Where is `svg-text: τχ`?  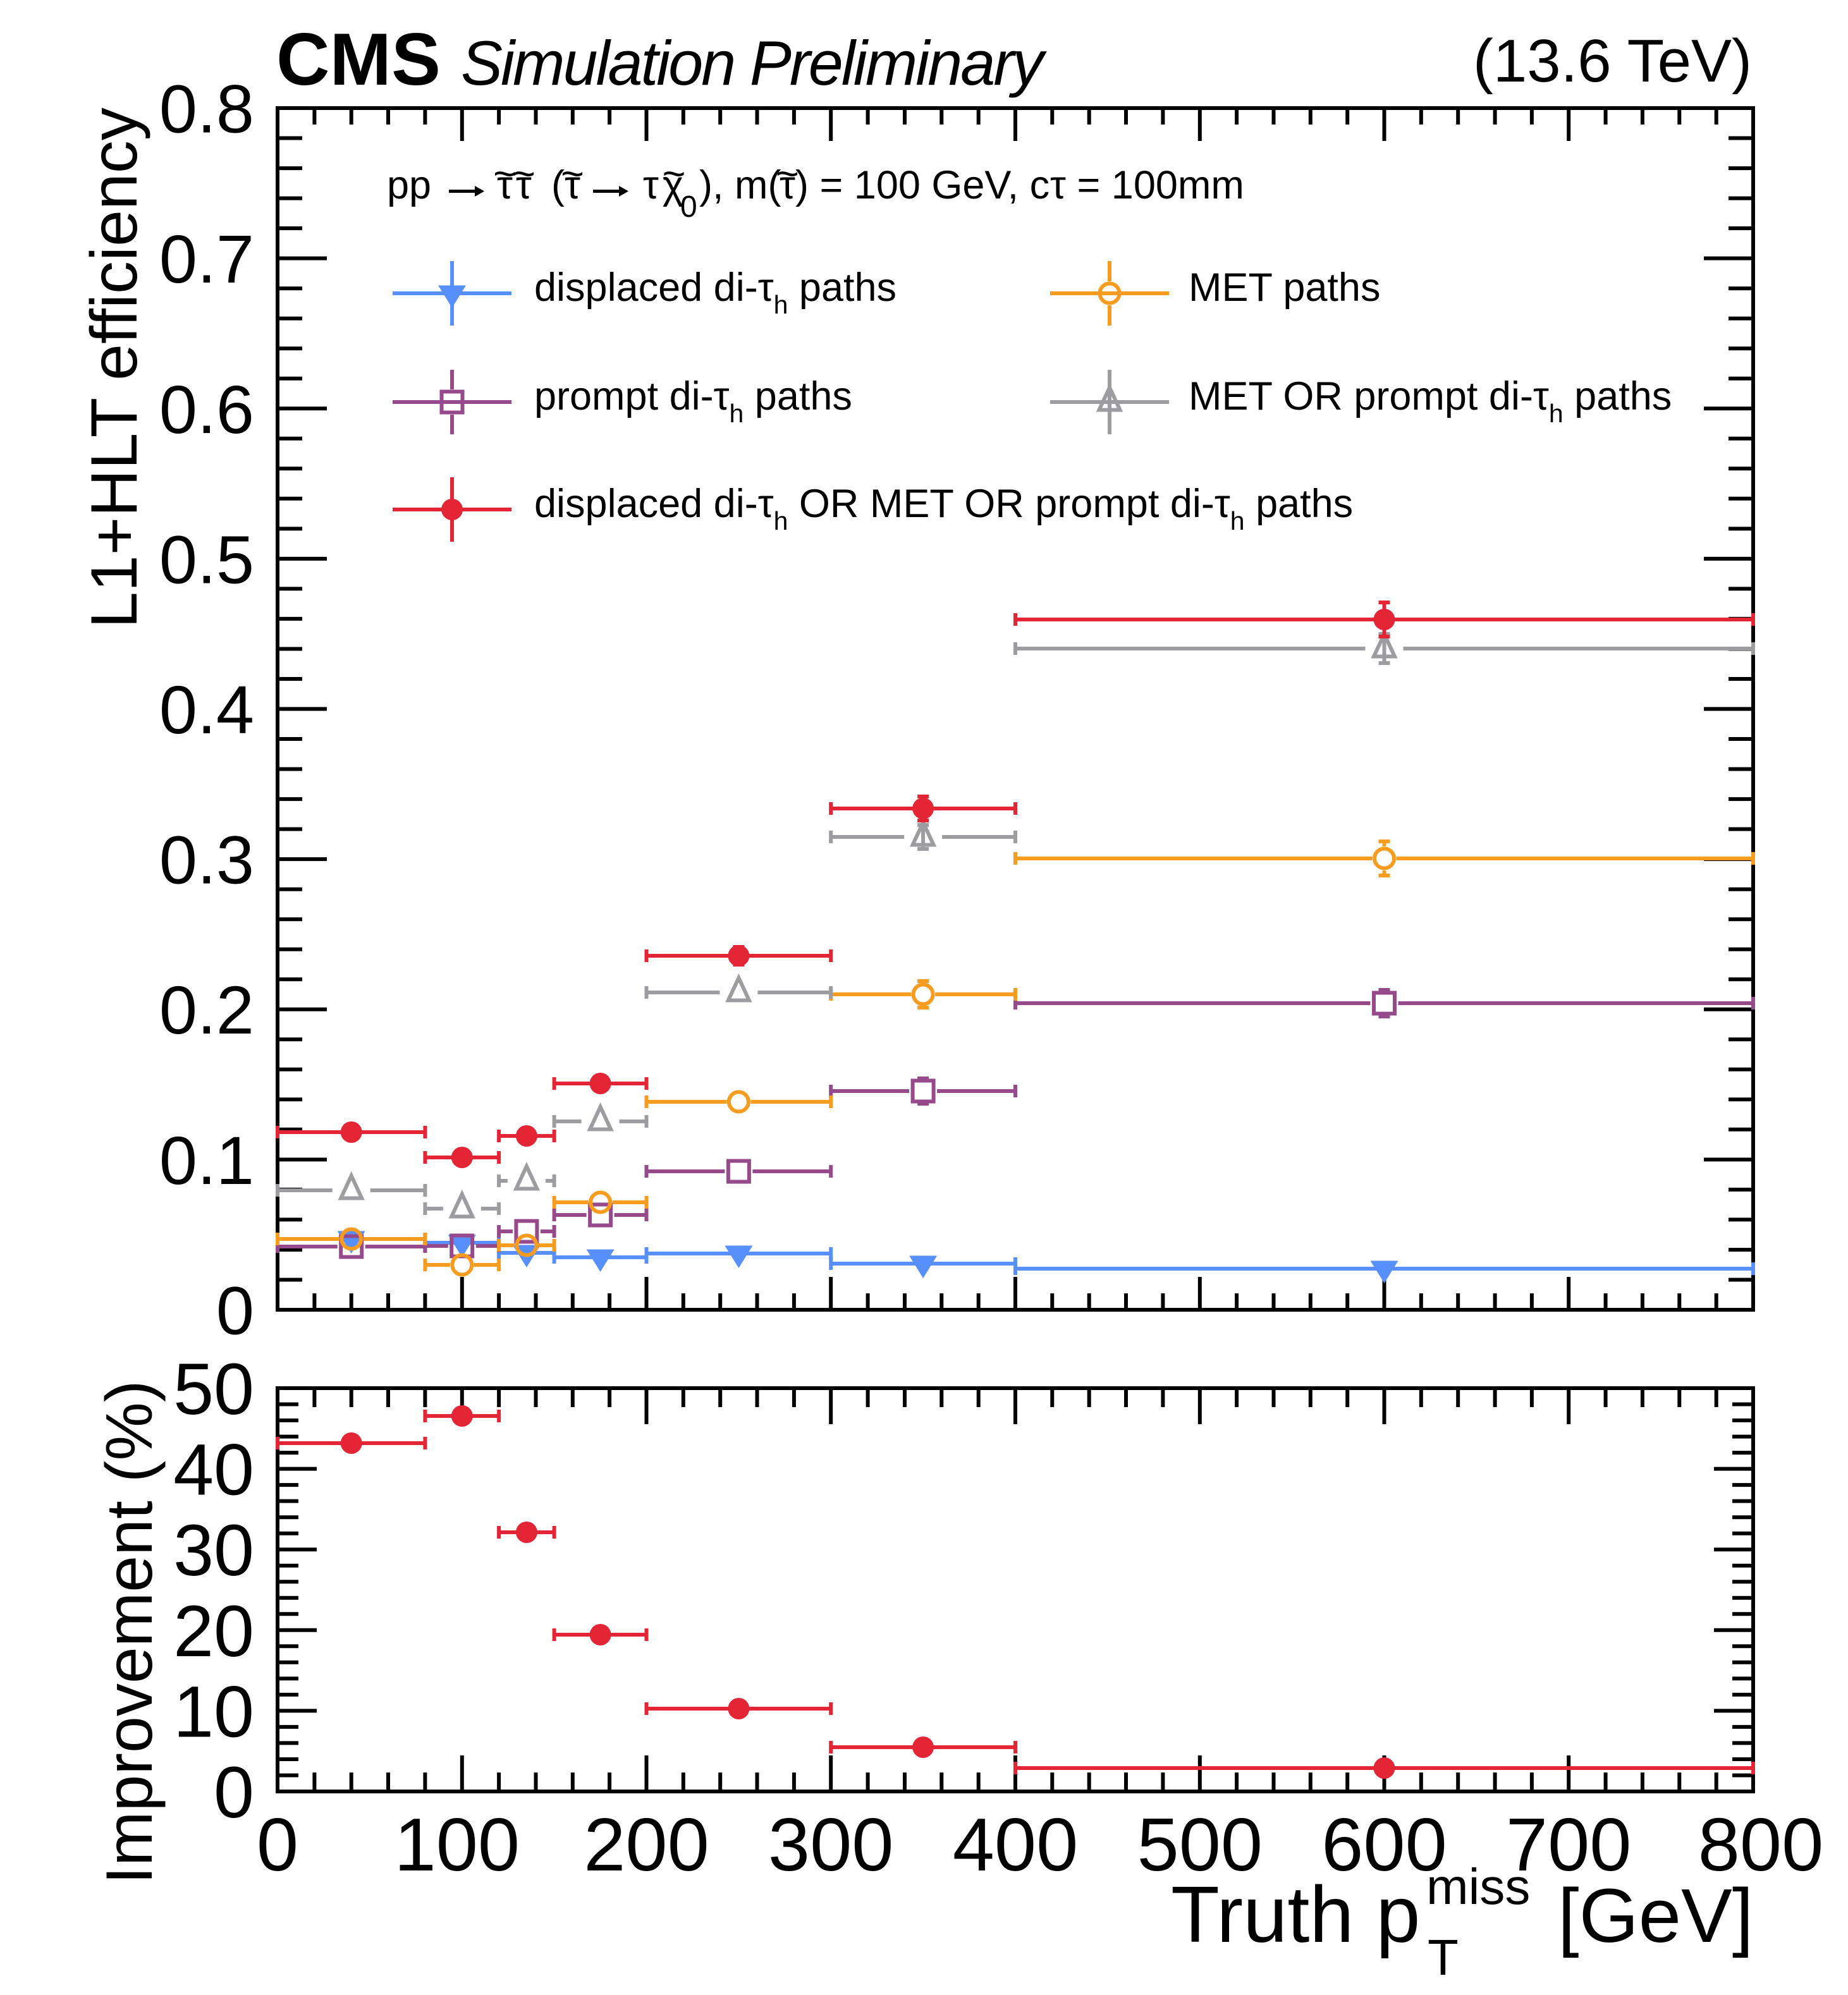
svg-text: τχ is located at coordinates (665, 185).